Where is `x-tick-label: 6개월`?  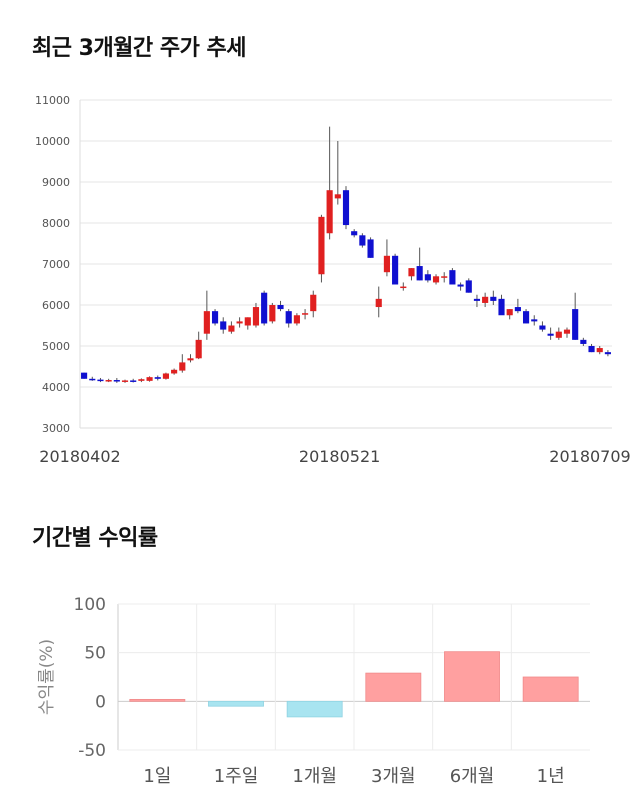
x-tick-label: 6개월 is located at coordinates (472, 776).